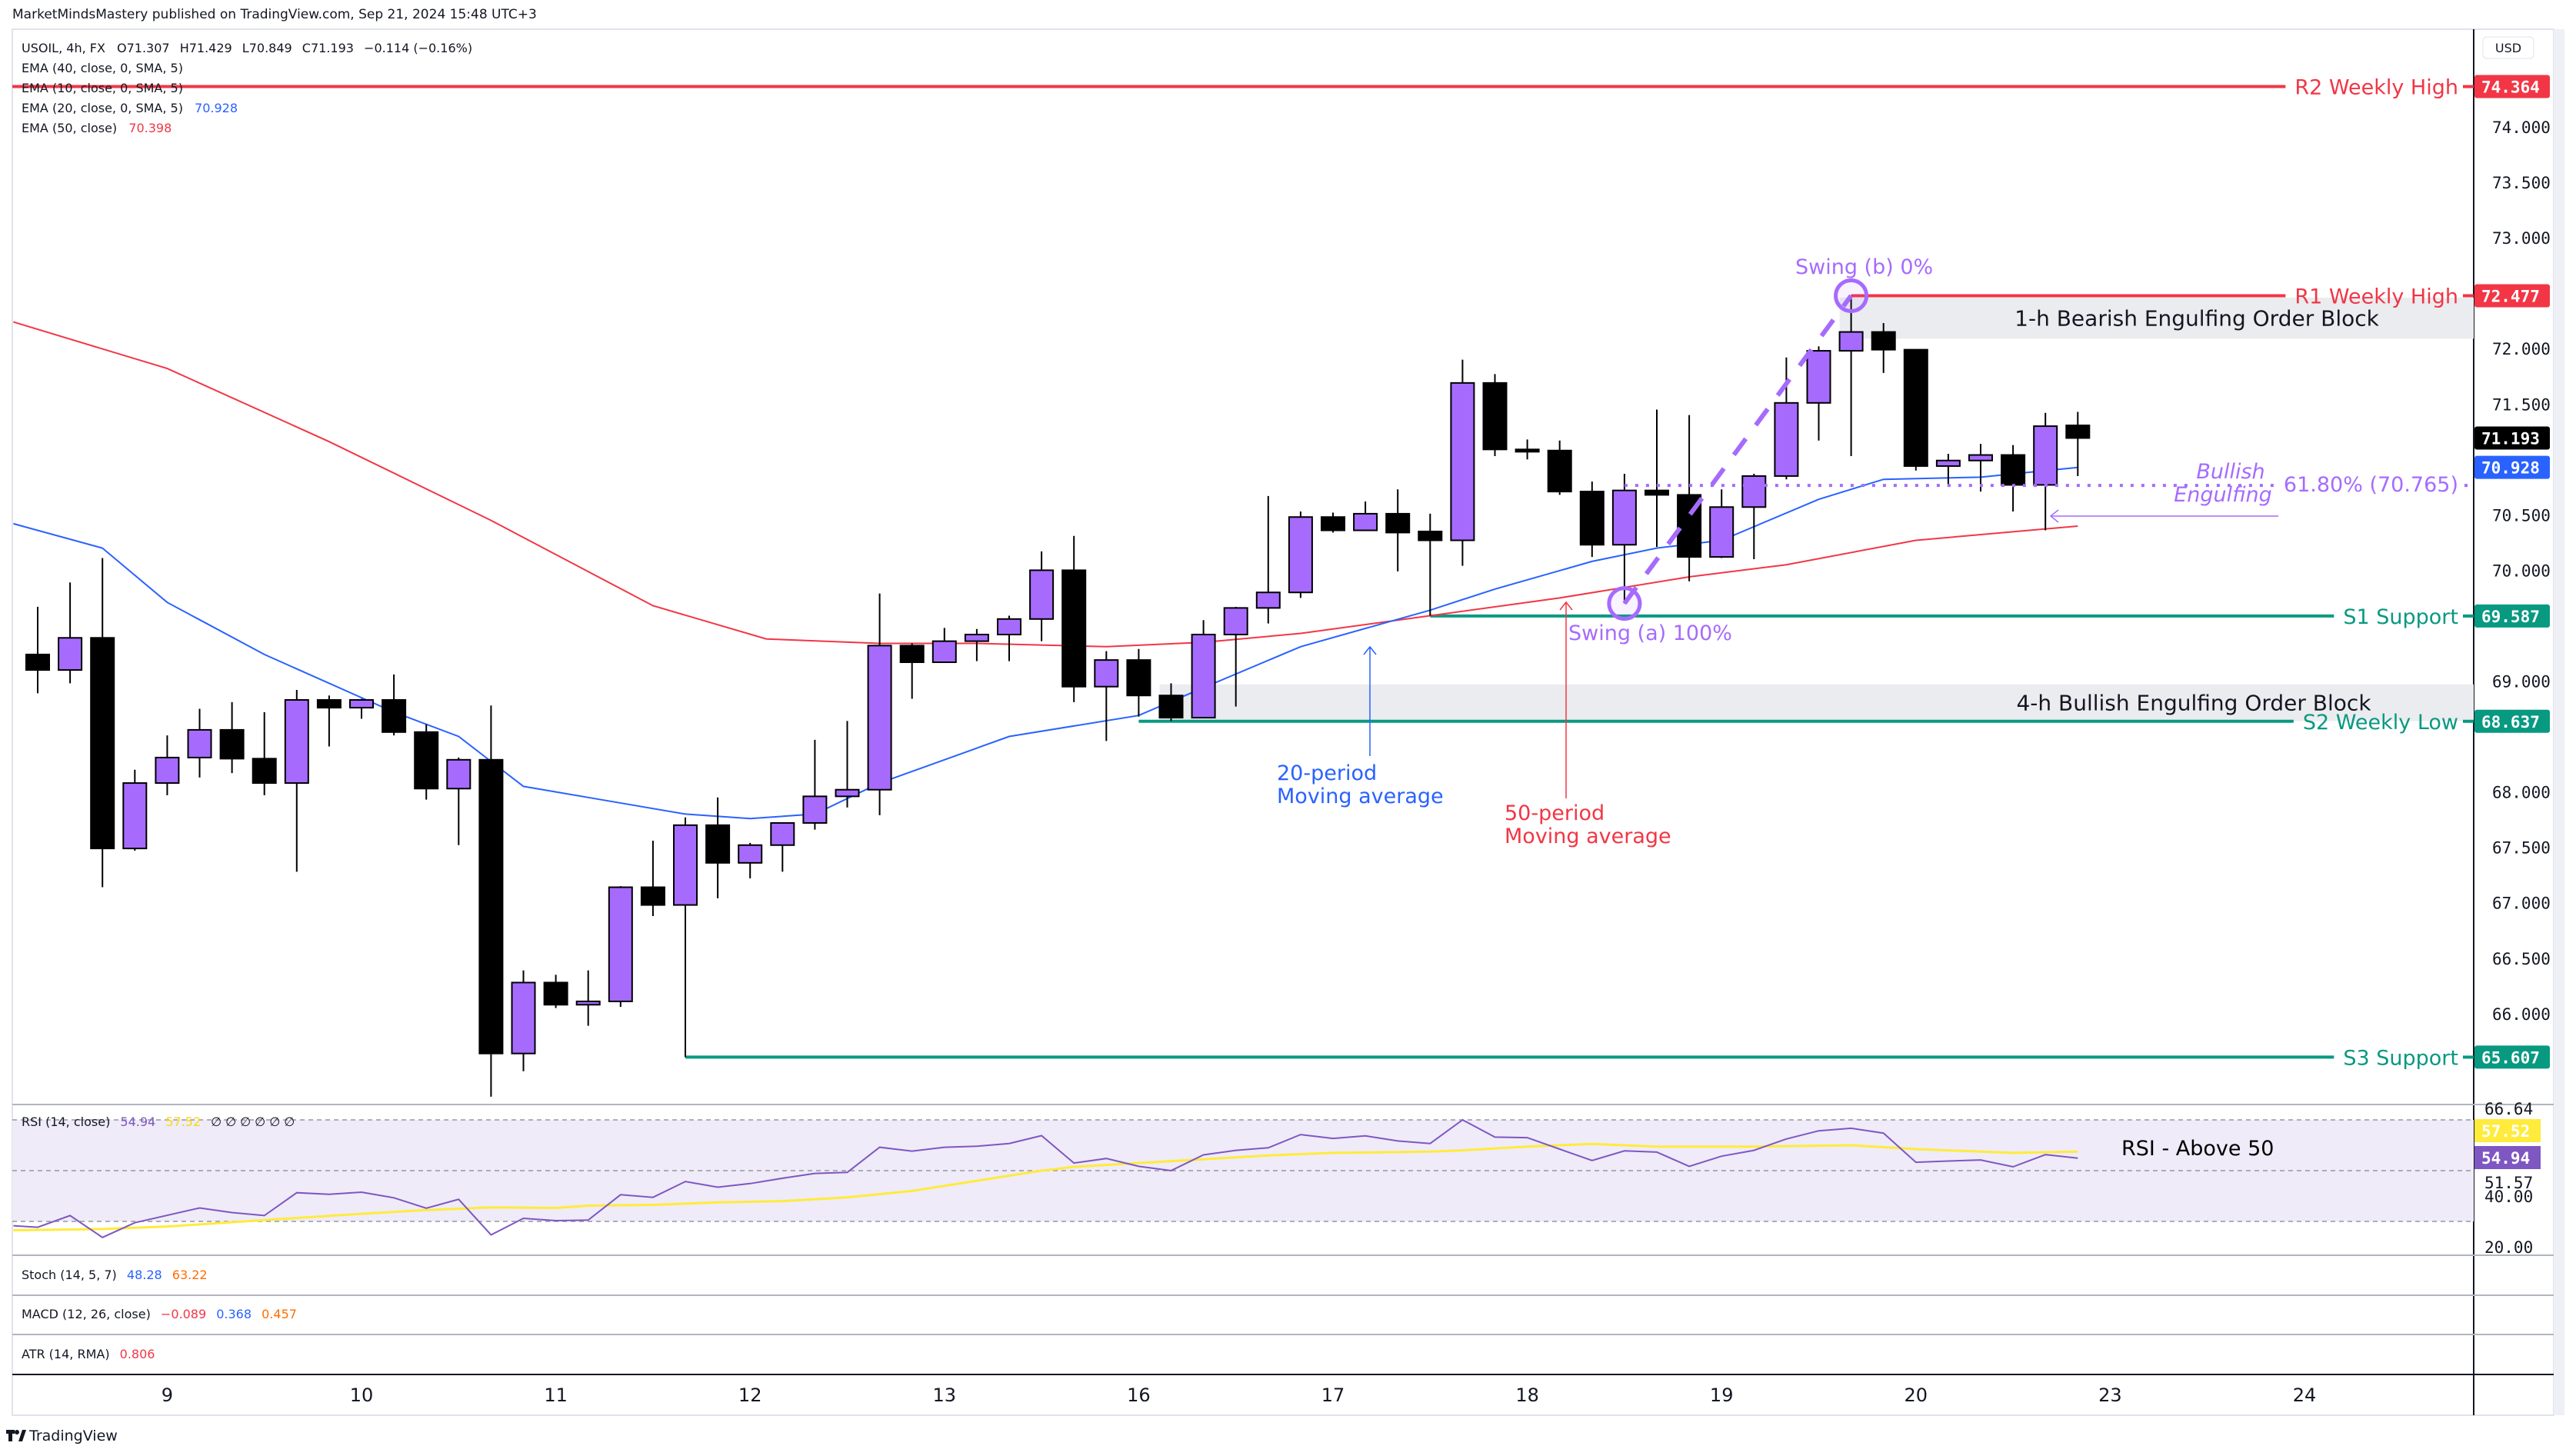 This screenshot has height=1456, width=2566. Describe the element at coordinates (88, 1354) in the screenshot. I see `atr-legend: ATR (14, RMA) 0.806` at that location.